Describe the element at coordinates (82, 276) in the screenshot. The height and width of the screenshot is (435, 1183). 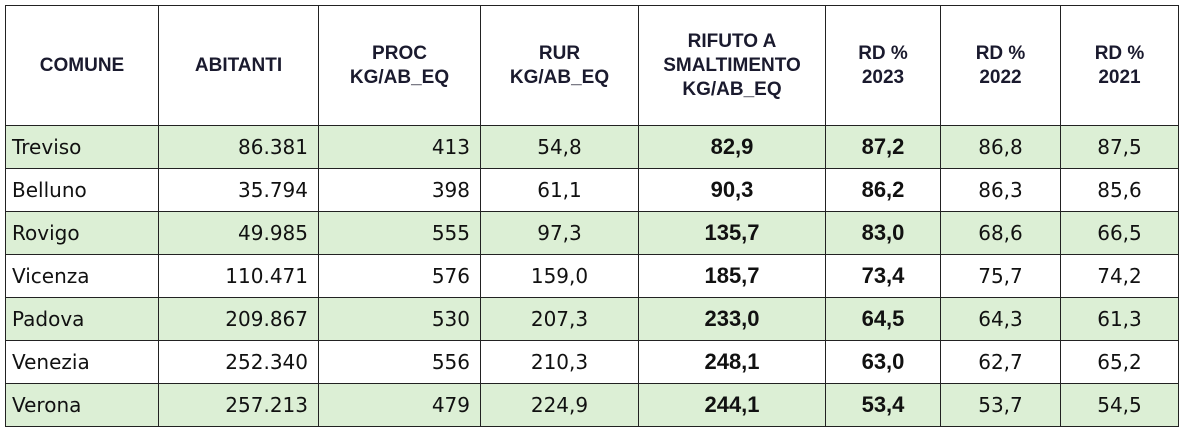
I see `city-cell: Vicenza` at that location.